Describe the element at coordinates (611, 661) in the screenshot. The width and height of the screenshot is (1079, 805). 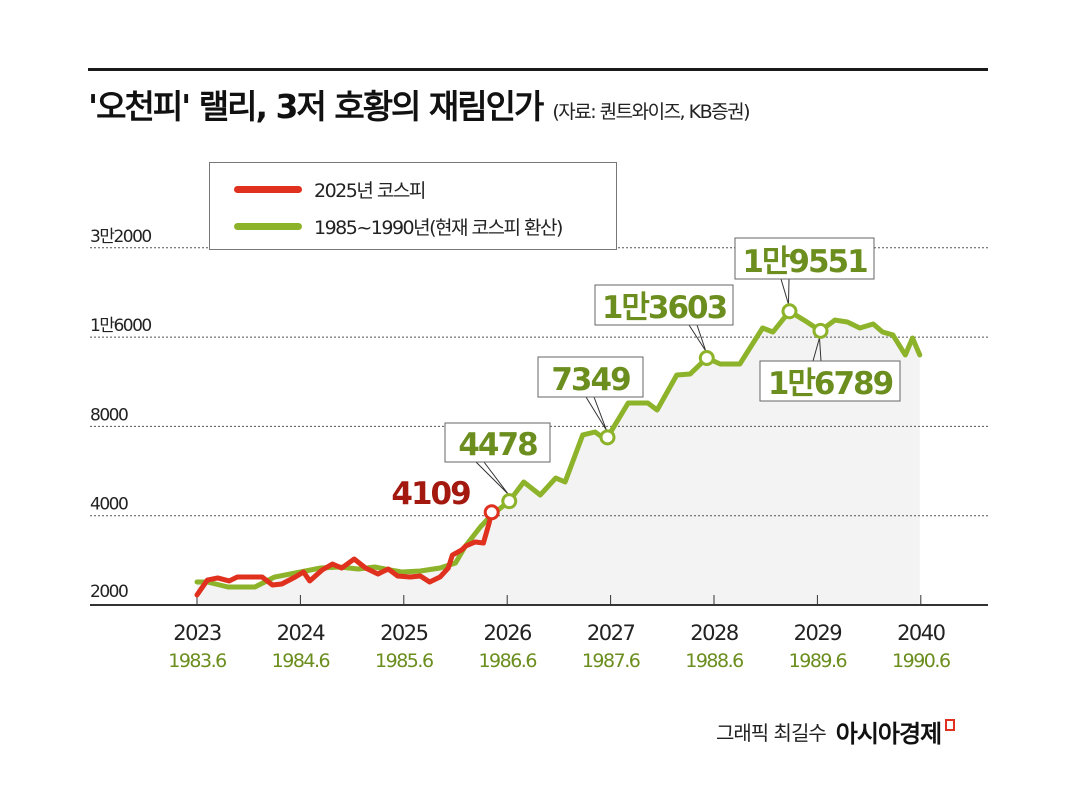
I see `x-tick-label-secondary: 1987.6` at that location.